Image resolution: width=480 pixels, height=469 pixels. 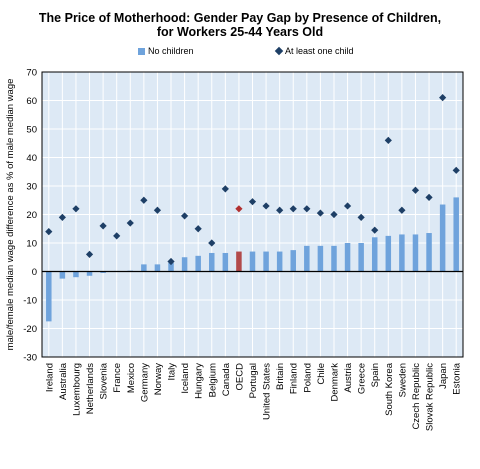 What do you see at coordinates (31, 73) in the screenshot?
I see `y-tick-label: 70` at bounding box center [31, 73].